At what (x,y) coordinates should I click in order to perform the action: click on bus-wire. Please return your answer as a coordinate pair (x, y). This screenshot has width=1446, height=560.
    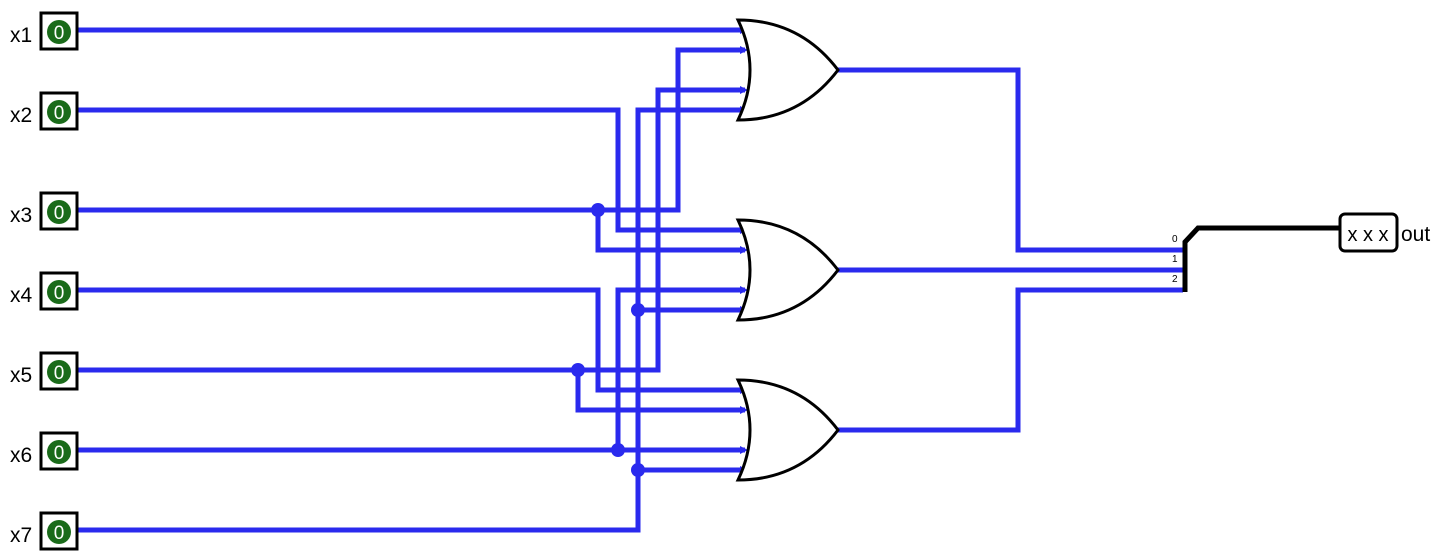
    Looking at the image, I should click on (1262, 258).